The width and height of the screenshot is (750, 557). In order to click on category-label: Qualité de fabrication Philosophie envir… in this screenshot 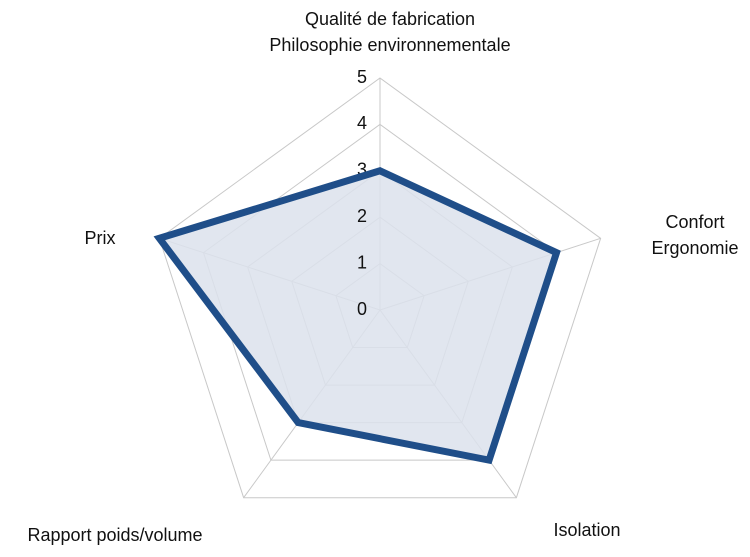, I will do `click(390, 32)`.